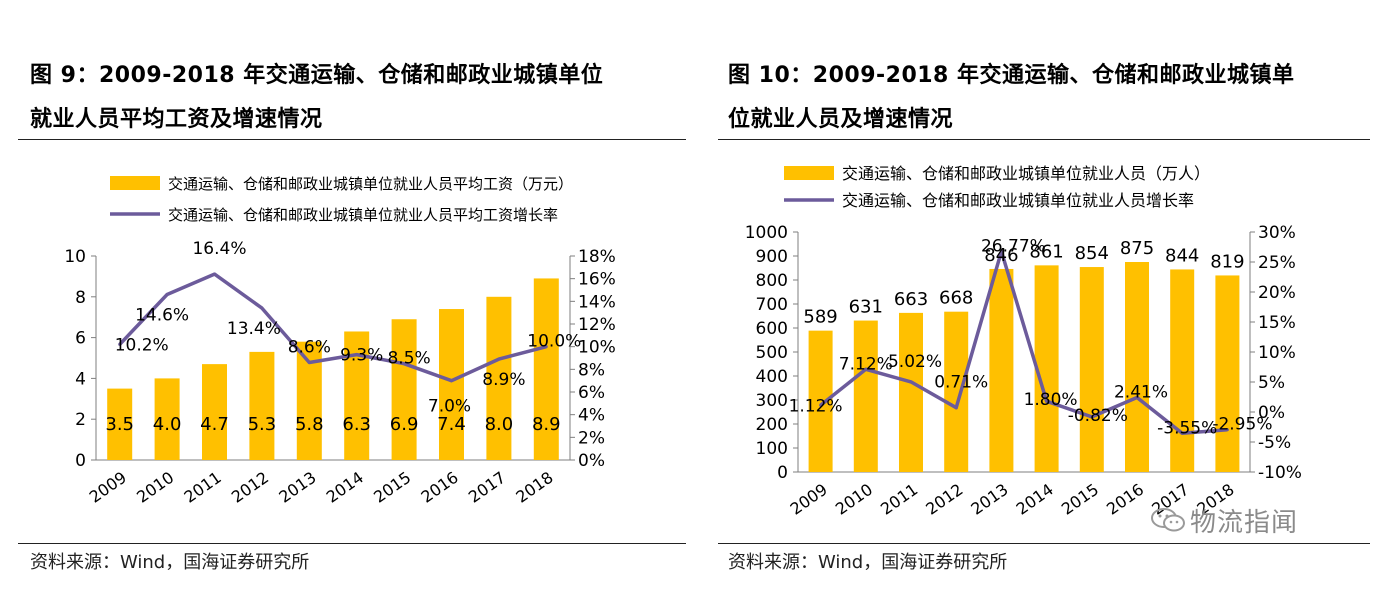  I want to click on bar-value-label: 668, so click(956, 298).